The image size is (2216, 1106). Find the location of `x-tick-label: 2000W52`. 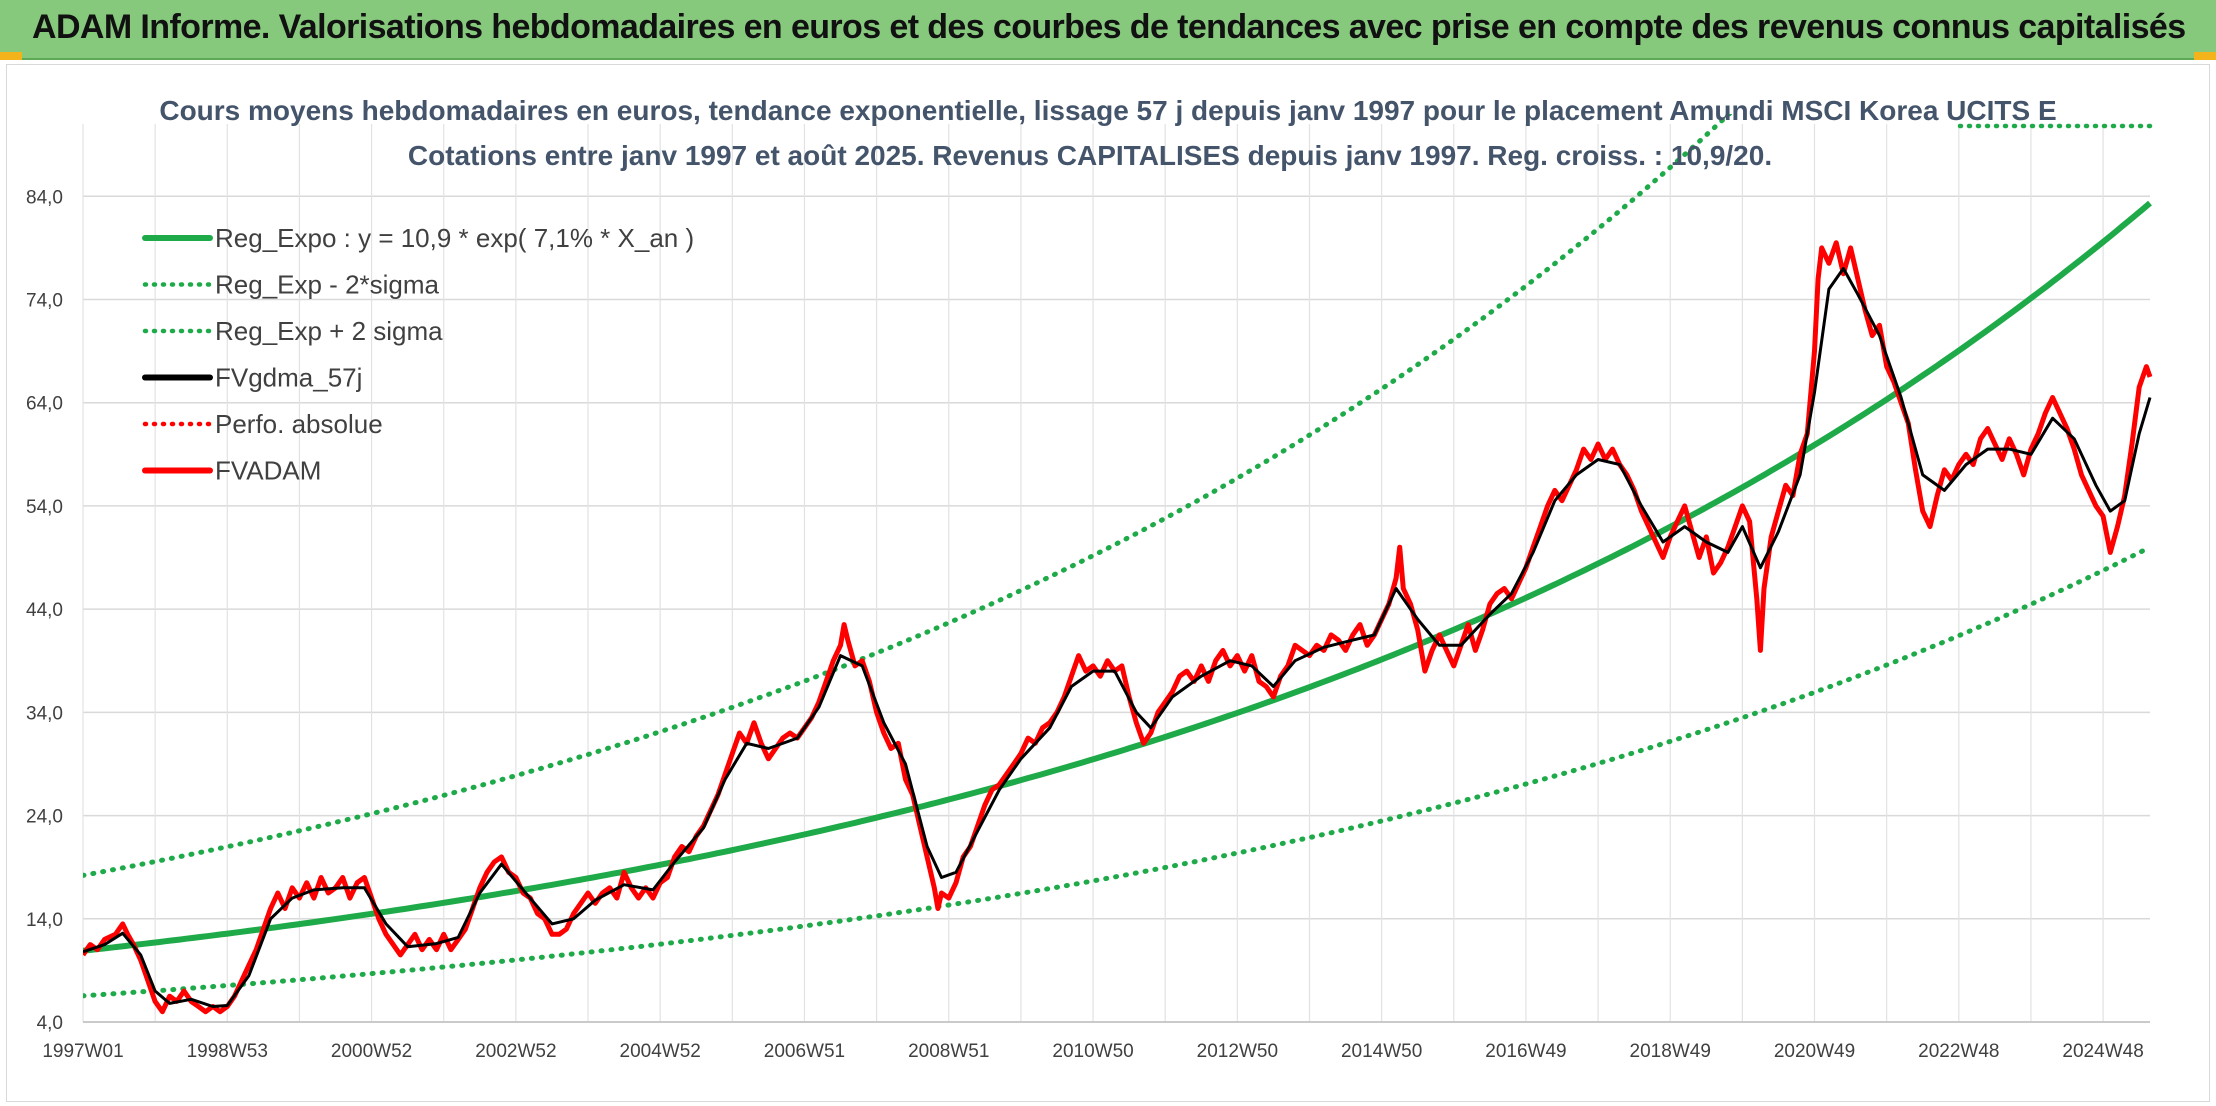

x-tick-label: 2000W52 is located at coordinates (371, 1051).